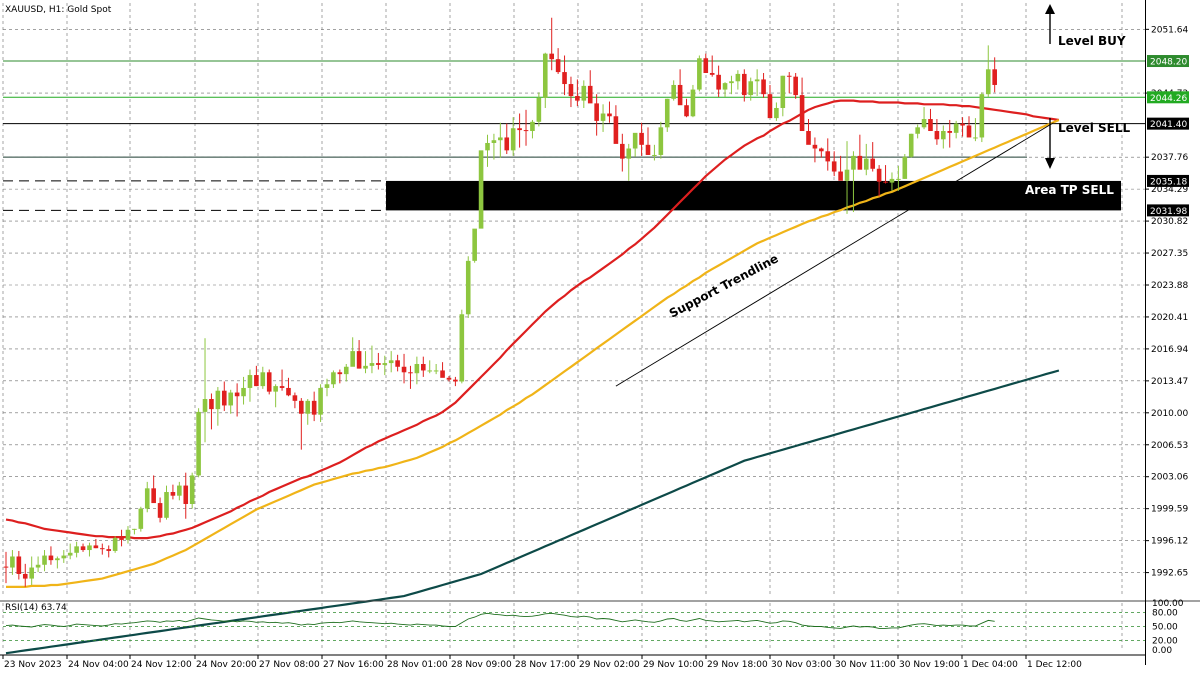 This screenshot has width=1200, height=675. Describe the element at coordinates (1092, 41) in the screenshot. I see `level-buy-label: Level BUY` at that location.